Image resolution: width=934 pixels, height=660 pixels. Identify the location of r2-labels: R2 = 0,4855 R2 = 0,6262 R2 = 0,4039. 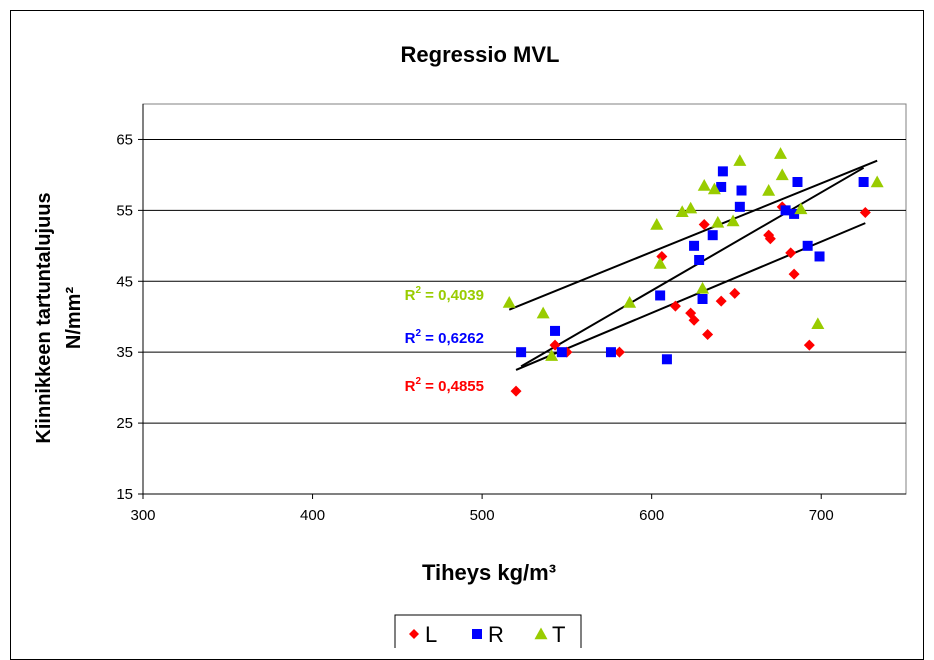
(444, 340).